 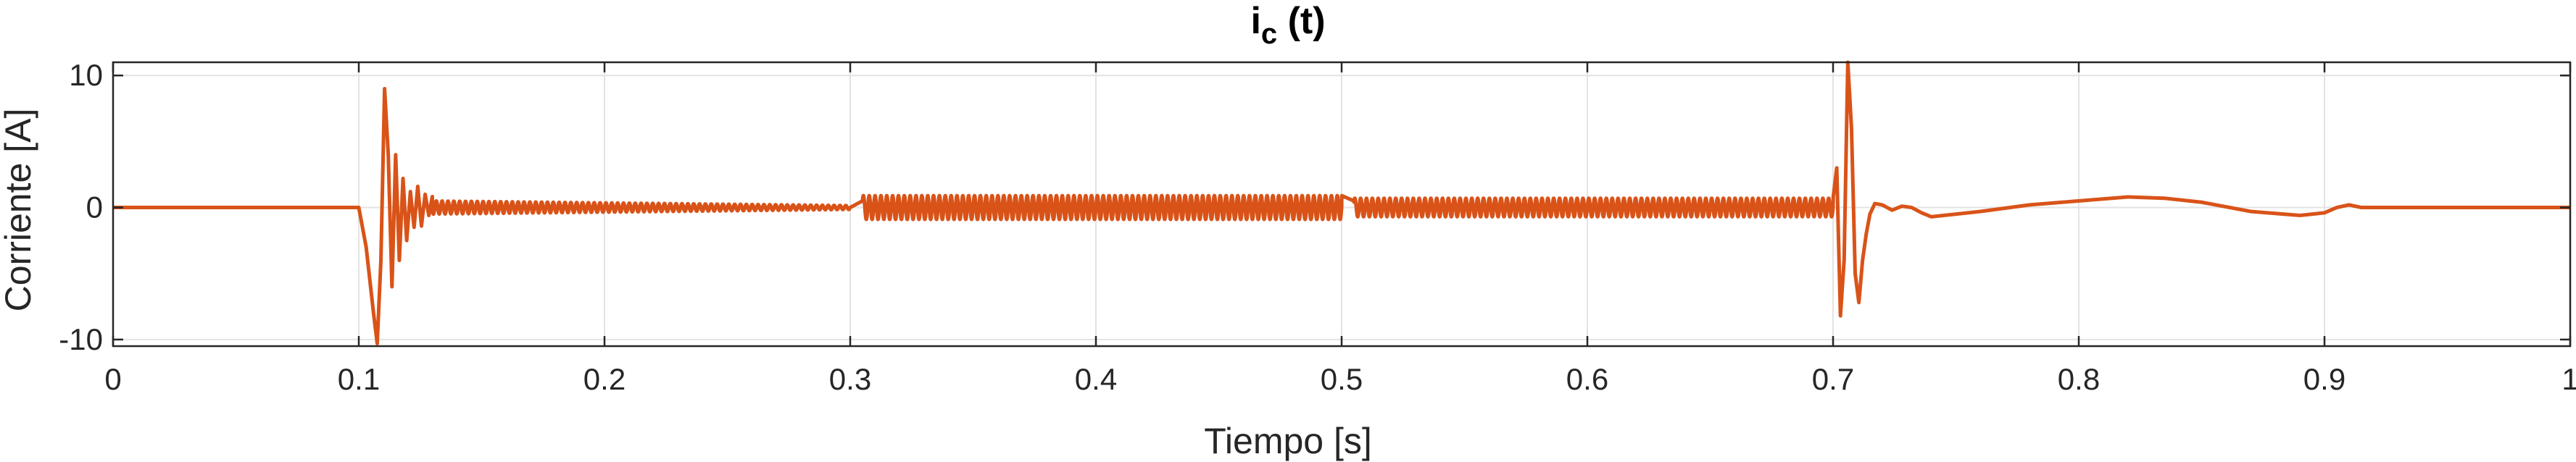 What do you see at coordinates (2324, 379) in the screenshot?
I see `x-tick-label: 0.9` at bounding box center [2324, 379].